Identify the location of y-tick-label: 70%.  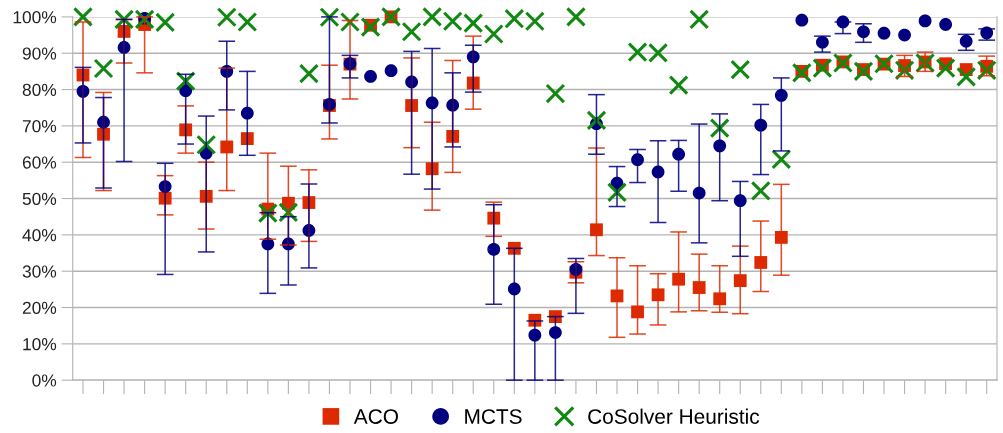
(39, 126).